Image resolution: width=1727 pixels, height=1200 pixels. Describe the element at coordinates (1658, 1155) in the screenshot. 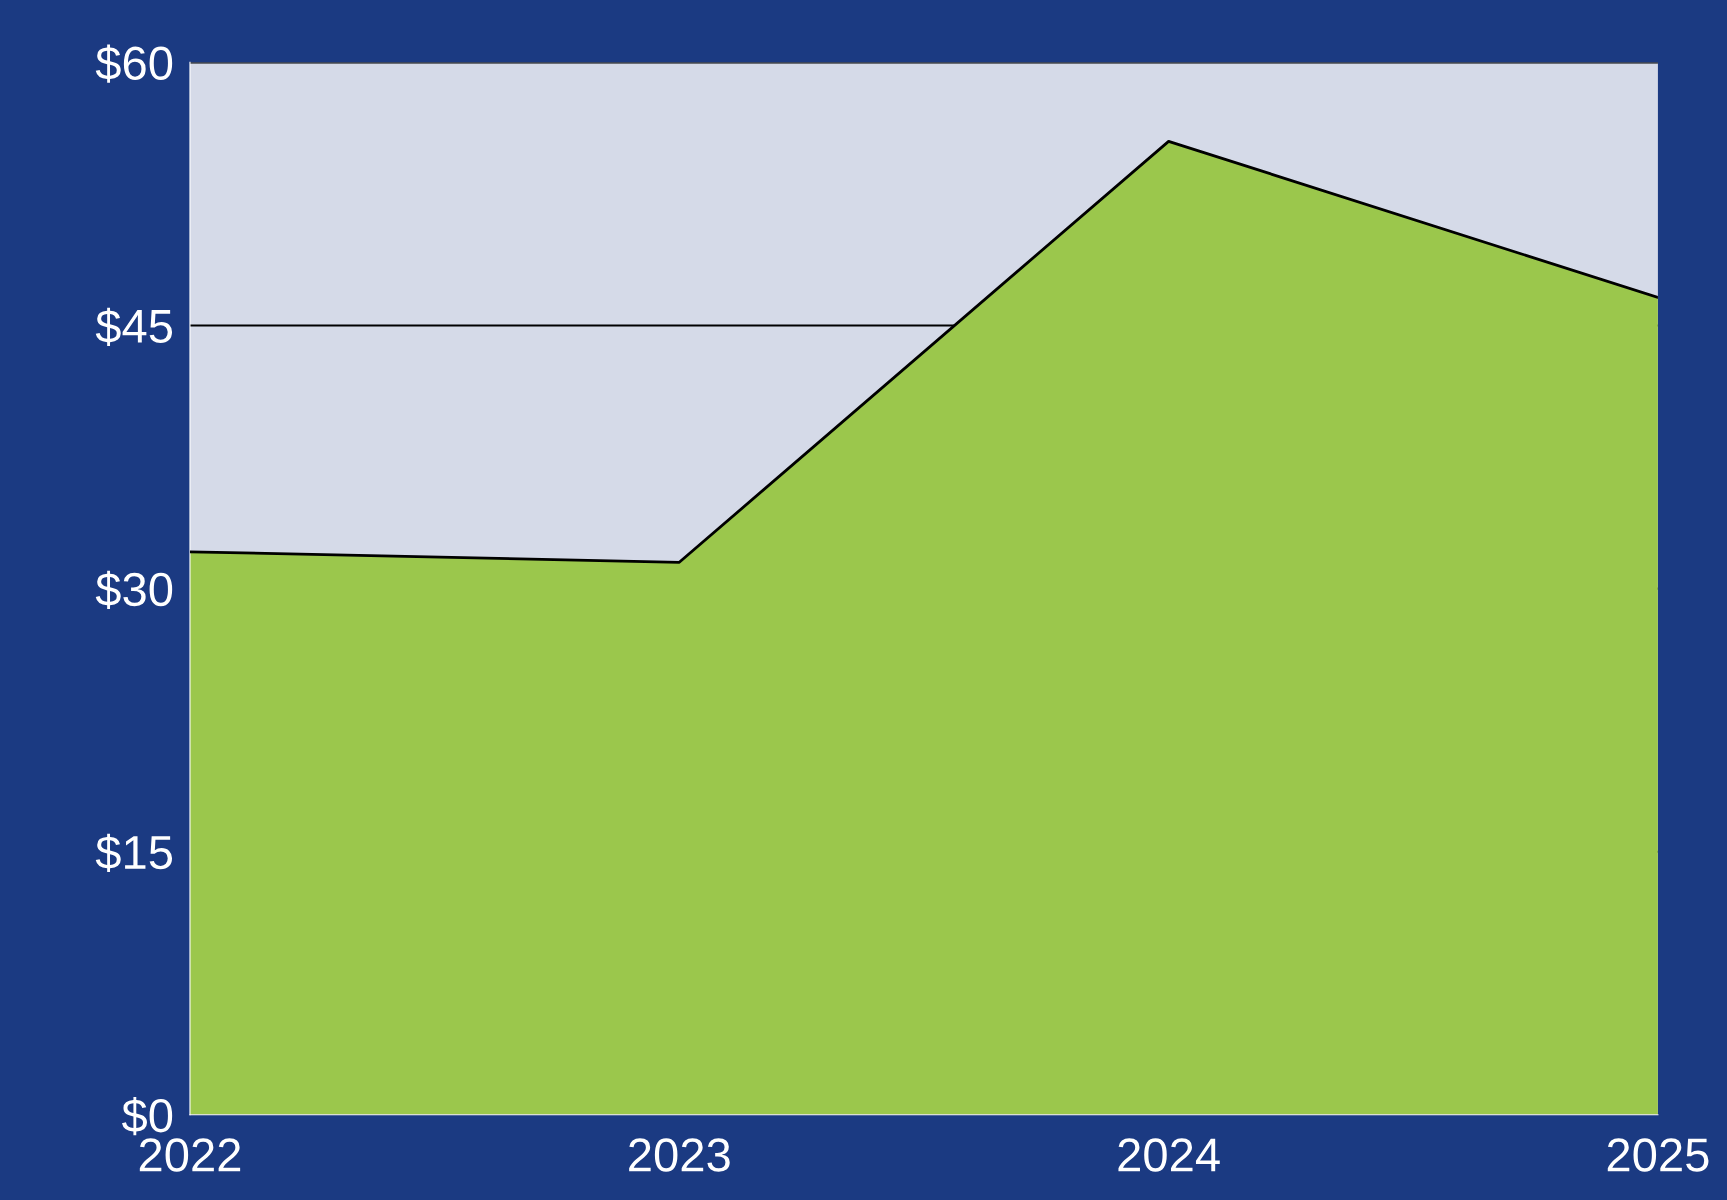

I see `x-tick-label: 2025` at that location.